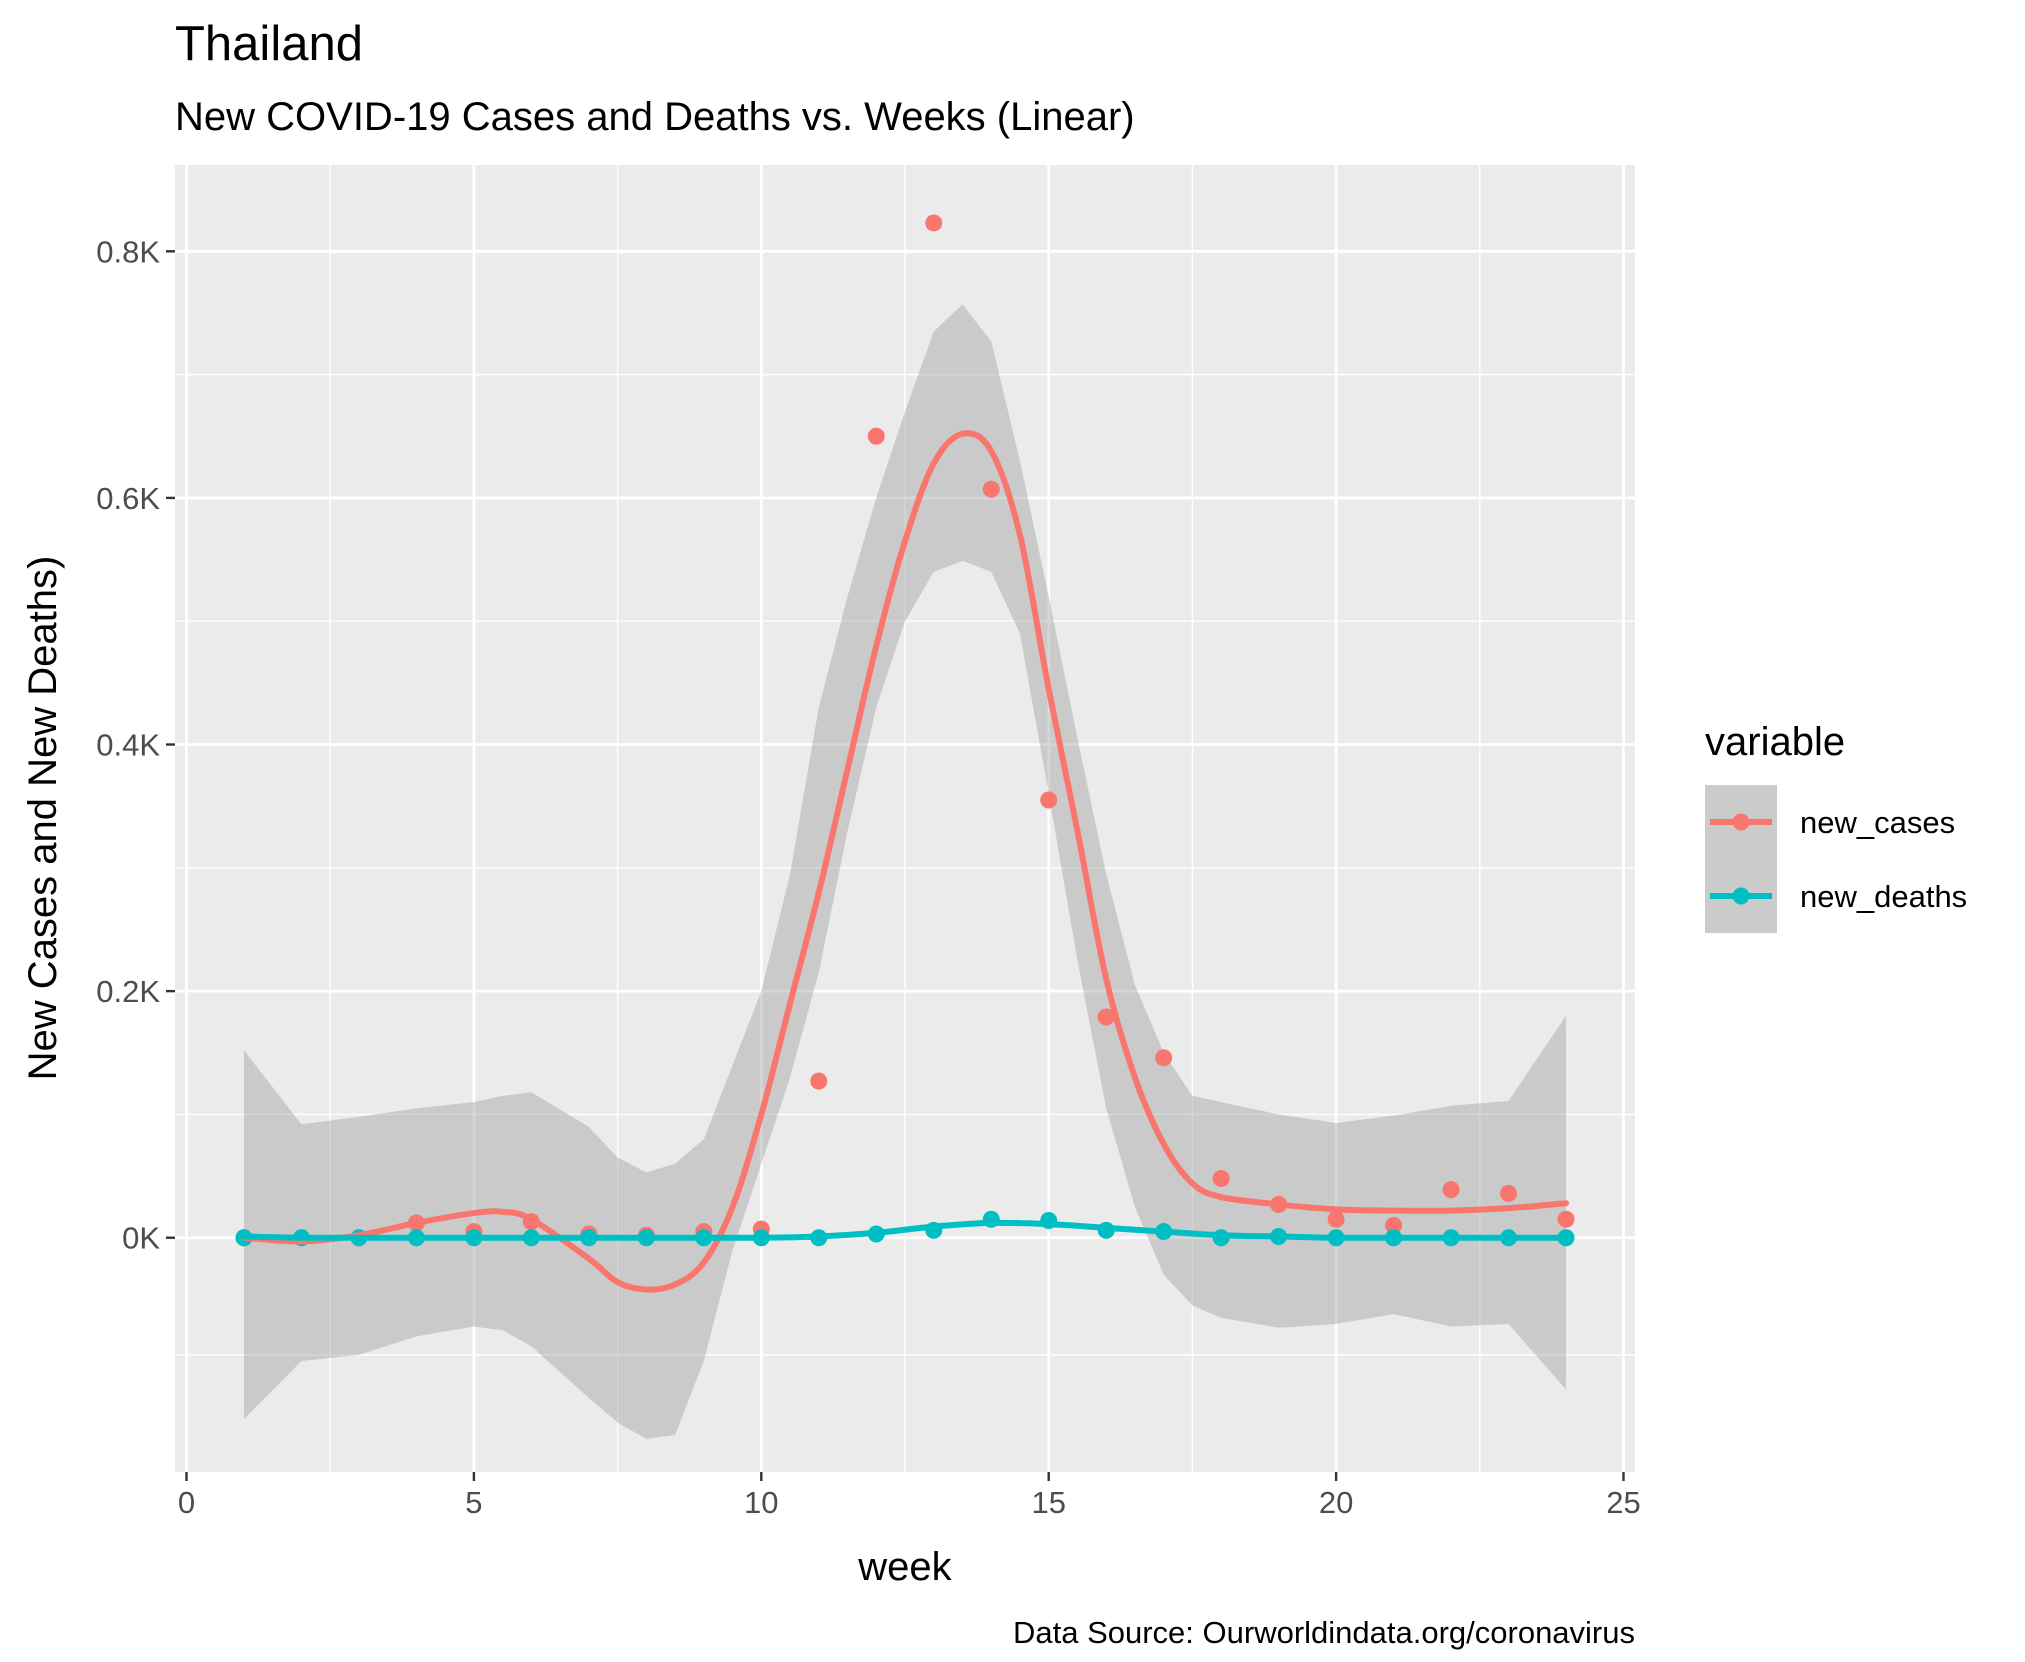 This screenshot has width=2025, height=1662. I want to click on y-tick-label: 0K, so click(141, 1238).